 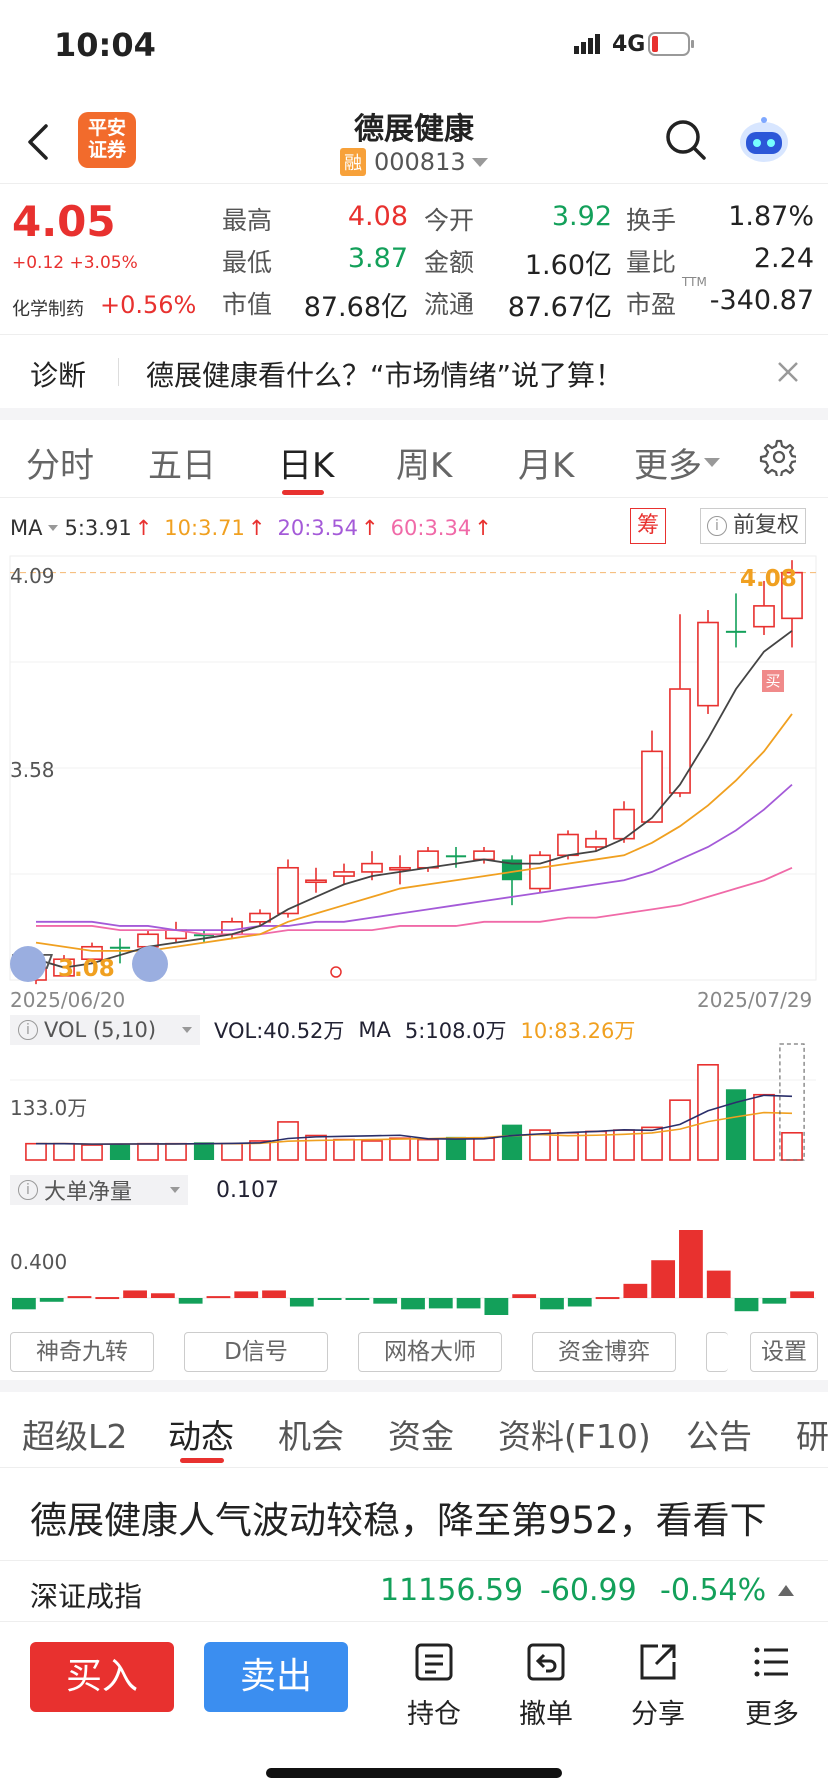 What do you see at coordinates (414, 1514) in the screenshot?
I see `news-item: 德展健康人气波动较稳，降至第952，看看下` at bounding box center [414, 1514].